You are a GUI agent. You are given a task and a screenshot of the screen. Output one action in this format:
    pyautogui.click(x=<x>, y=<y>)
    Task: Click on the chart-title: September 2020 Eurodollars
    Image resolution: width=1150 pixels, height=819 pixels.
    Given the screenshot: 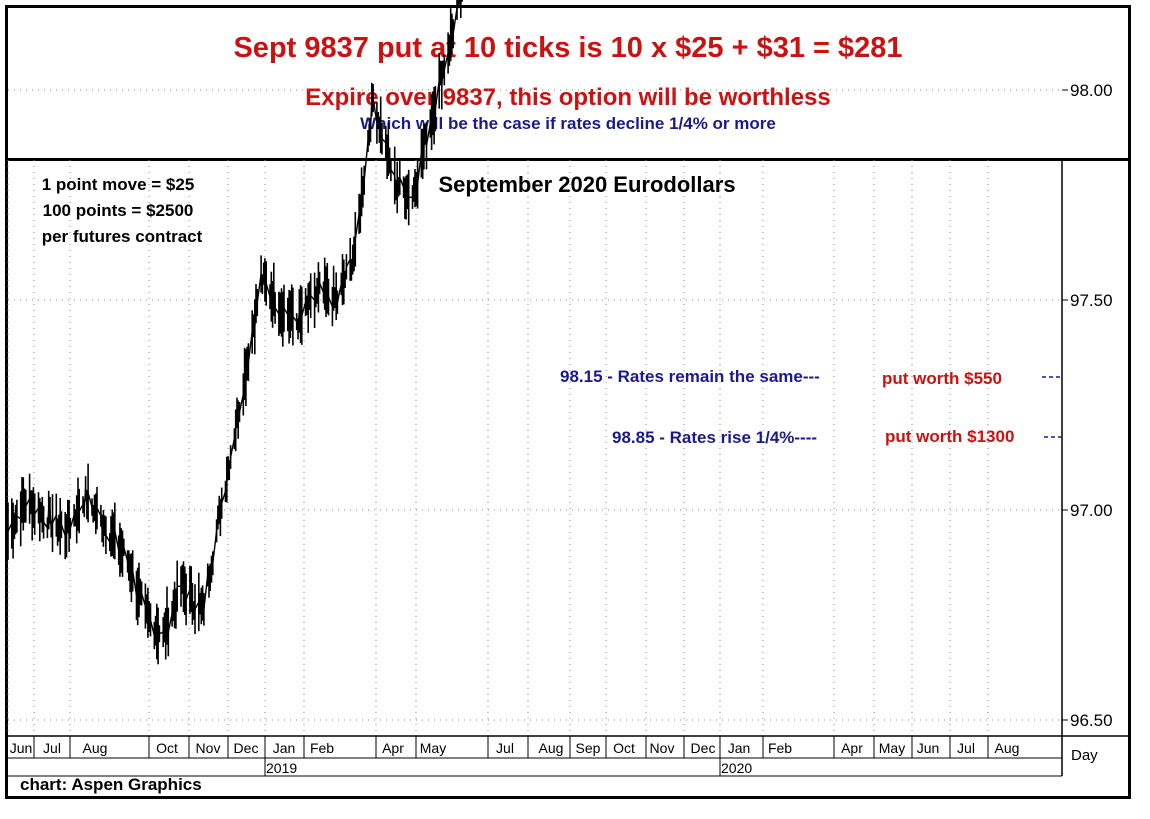 What is the action you would take?
    pyautogui.click(x=586, y=184)
    